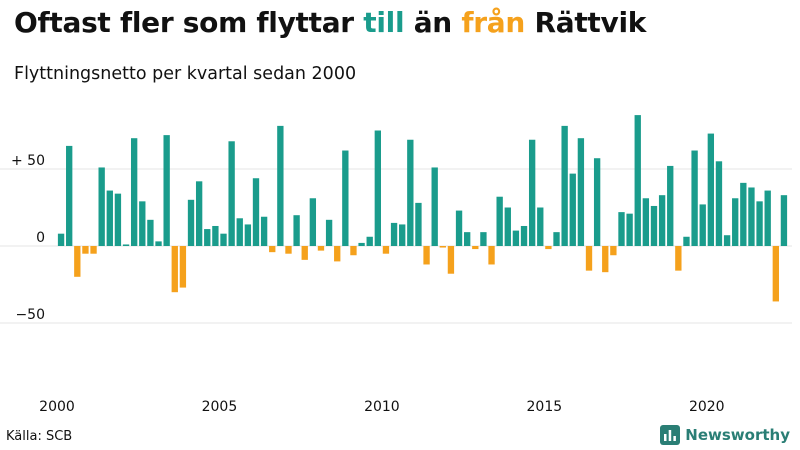 This screenshot has height=450, width=800. Describe the element at coordinates (220, 407) in the screenshot. I see `x-tick-label: 2005` at that location.